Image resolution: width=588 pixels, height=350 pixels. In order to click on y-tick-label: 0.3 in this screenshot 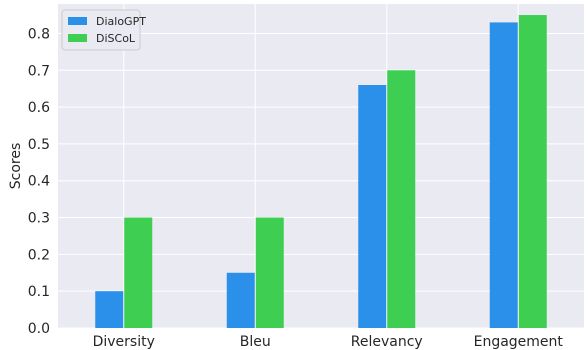, I will do `click(39, 219)`.